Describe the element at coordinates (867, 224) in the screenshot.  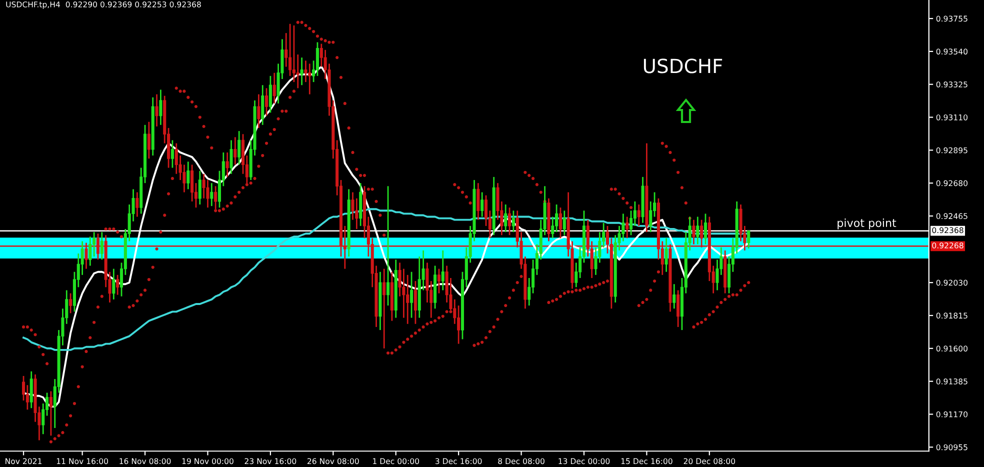
I see `band-label: pivot point` at that location.